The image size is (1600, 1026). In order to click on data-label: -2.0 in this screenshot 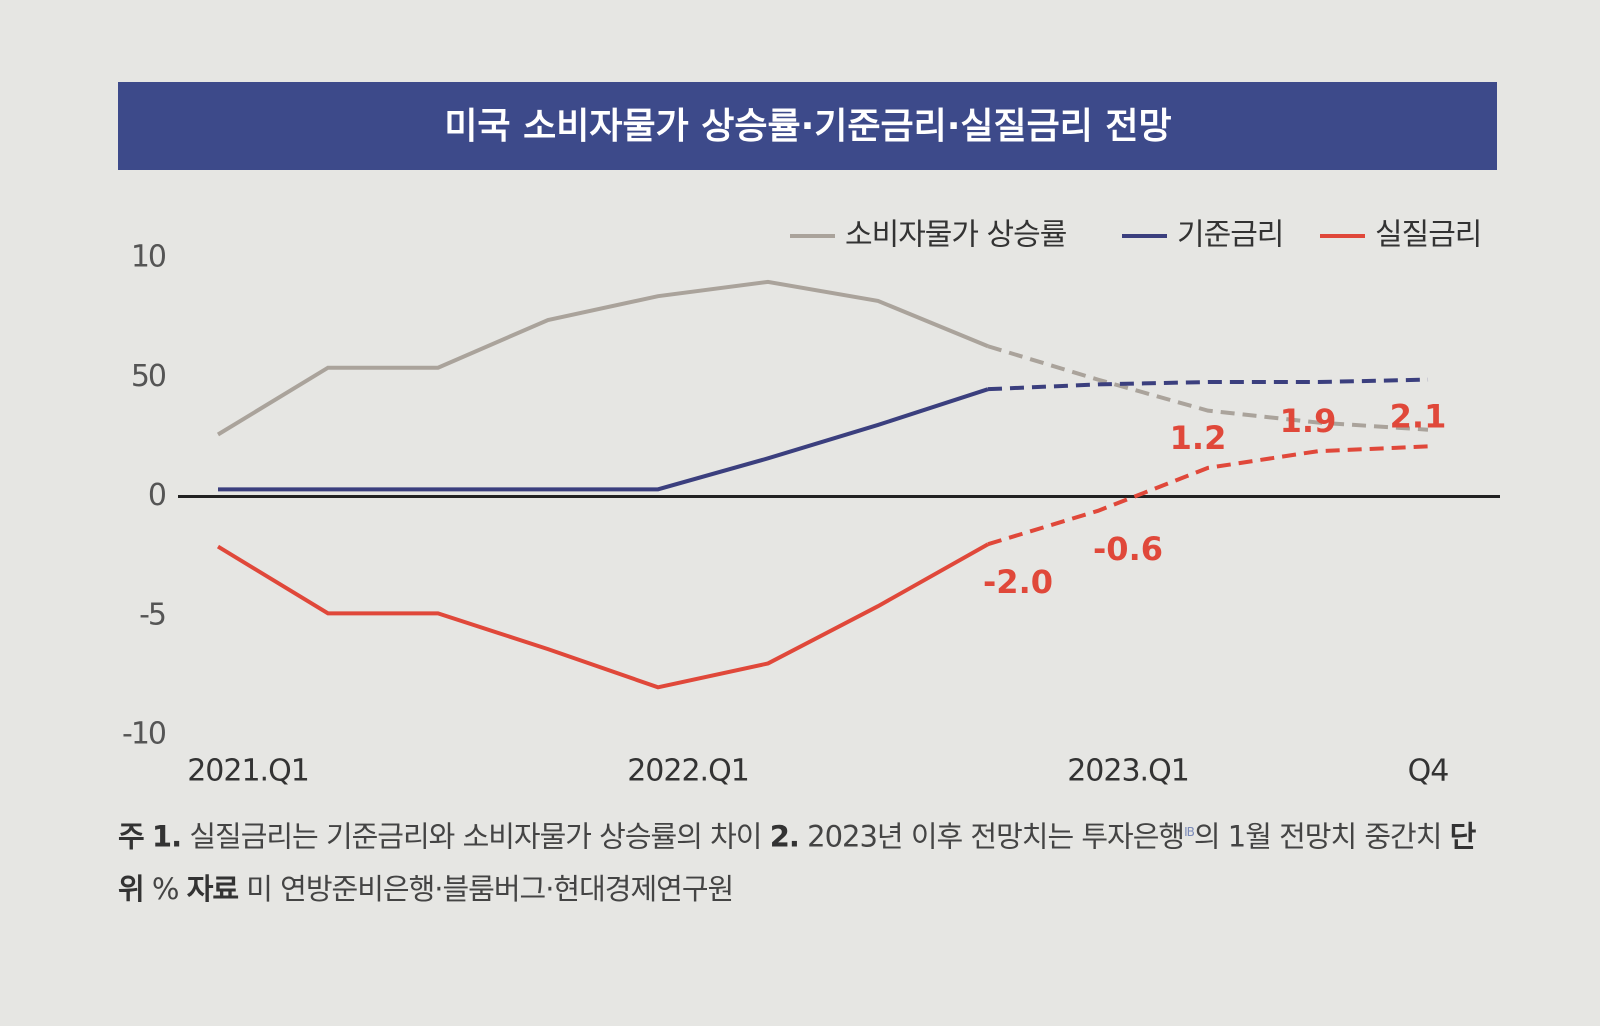, I will do `click(1018, 582)`.